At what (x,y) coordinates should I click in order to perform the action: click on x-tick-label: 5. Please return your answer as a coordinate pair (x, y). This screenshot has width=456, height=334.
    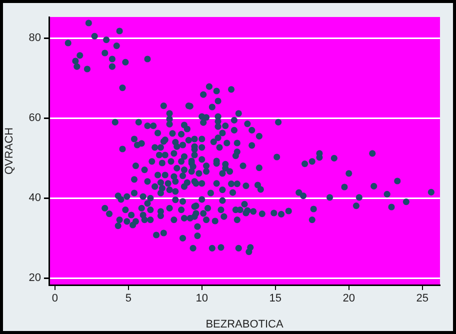
    Looking at the image, I should click on (128, 298).